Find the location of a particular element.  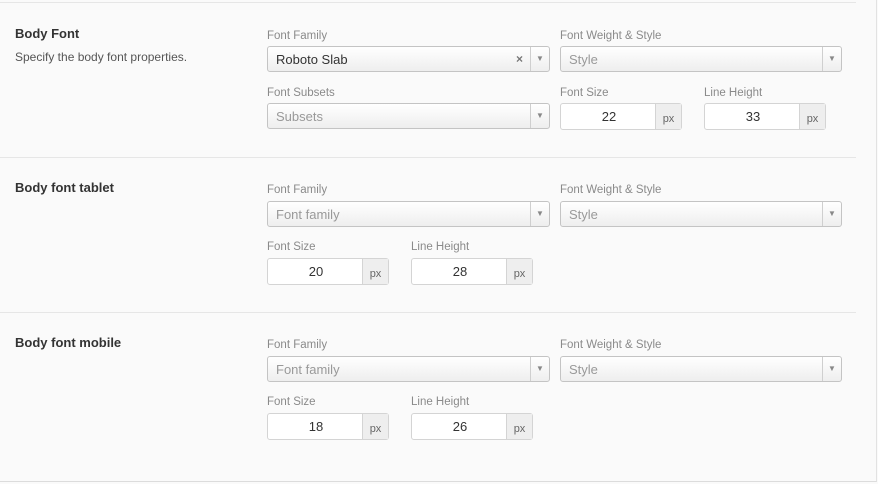

clear-icon: × is located at coordinates (519, 59).